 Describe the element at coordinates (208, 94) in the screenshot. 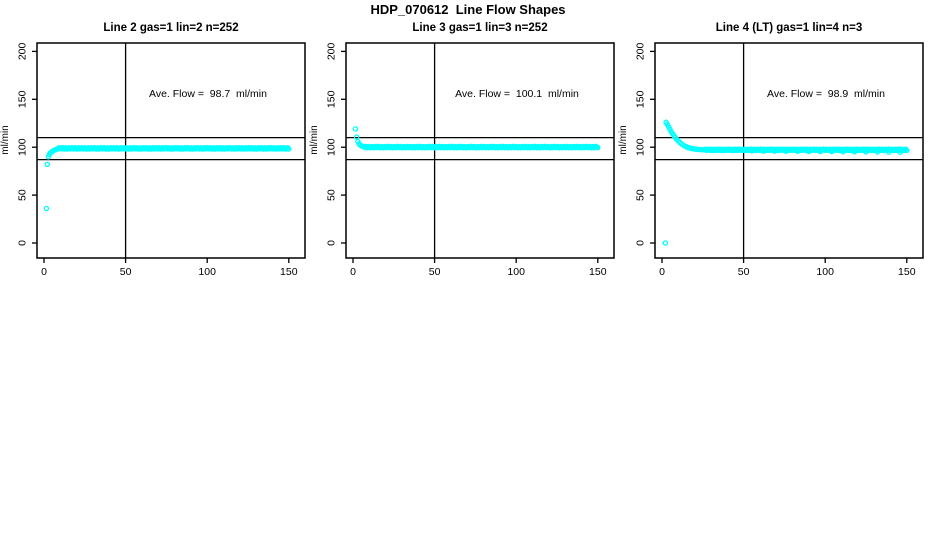

I see `ave-flow-annotation: Ave. Flow = 98.7 ml/min` at that location.